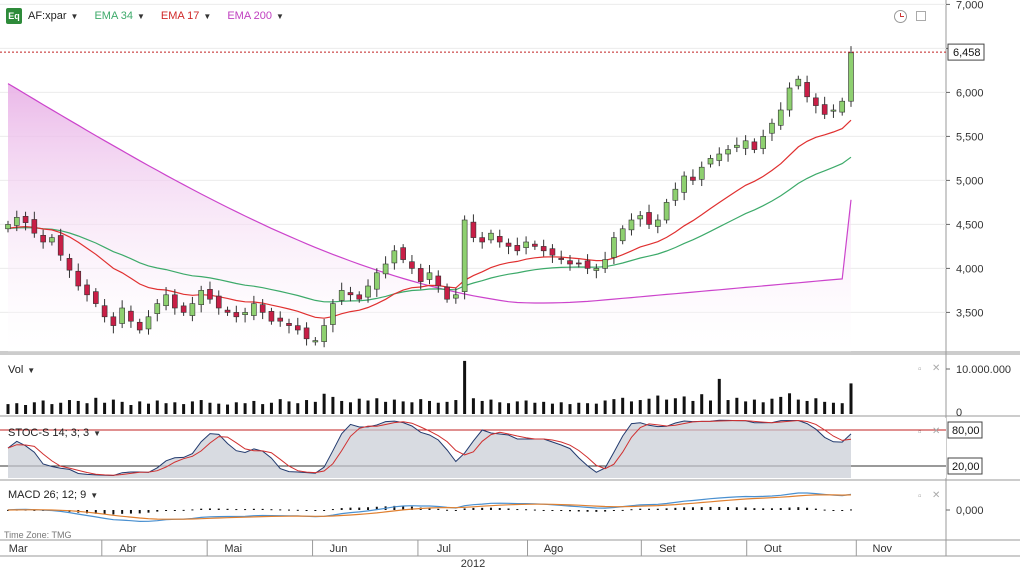  Describe the element at coordinates (936, 431) in the screenshot. I see `stoch-pane-close-icon: ✕` at that location.